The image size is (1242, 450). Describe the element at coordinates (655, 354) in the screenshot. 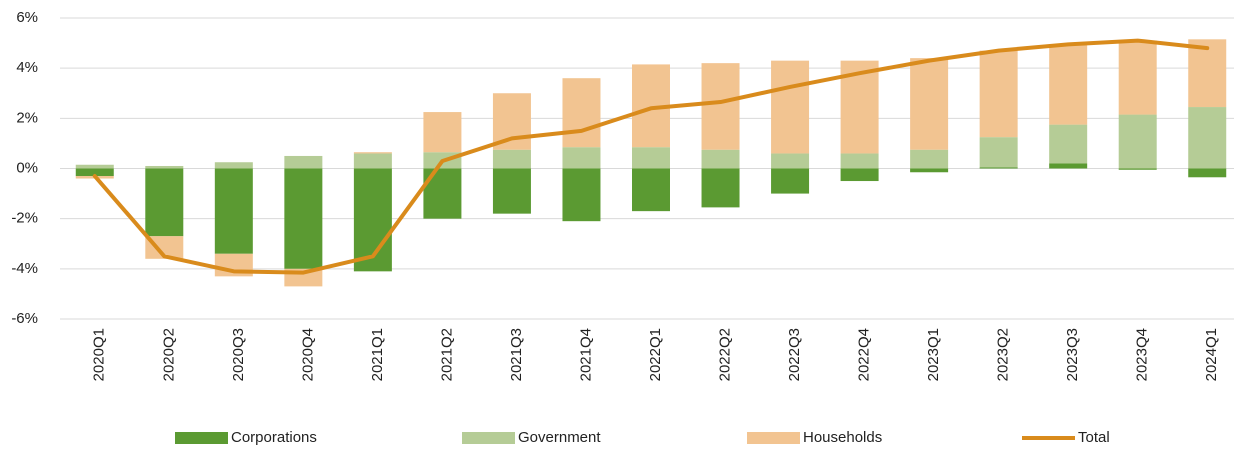

I see `x-tick-label: 2022Q1` at that location.